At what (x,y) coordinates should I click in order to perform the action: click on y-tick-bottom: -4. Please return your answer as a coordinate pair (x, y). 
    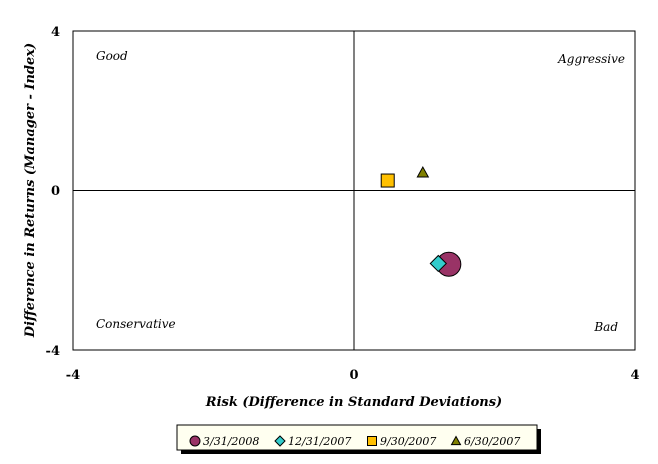
    Looking at the image, I should click on (53, 351).